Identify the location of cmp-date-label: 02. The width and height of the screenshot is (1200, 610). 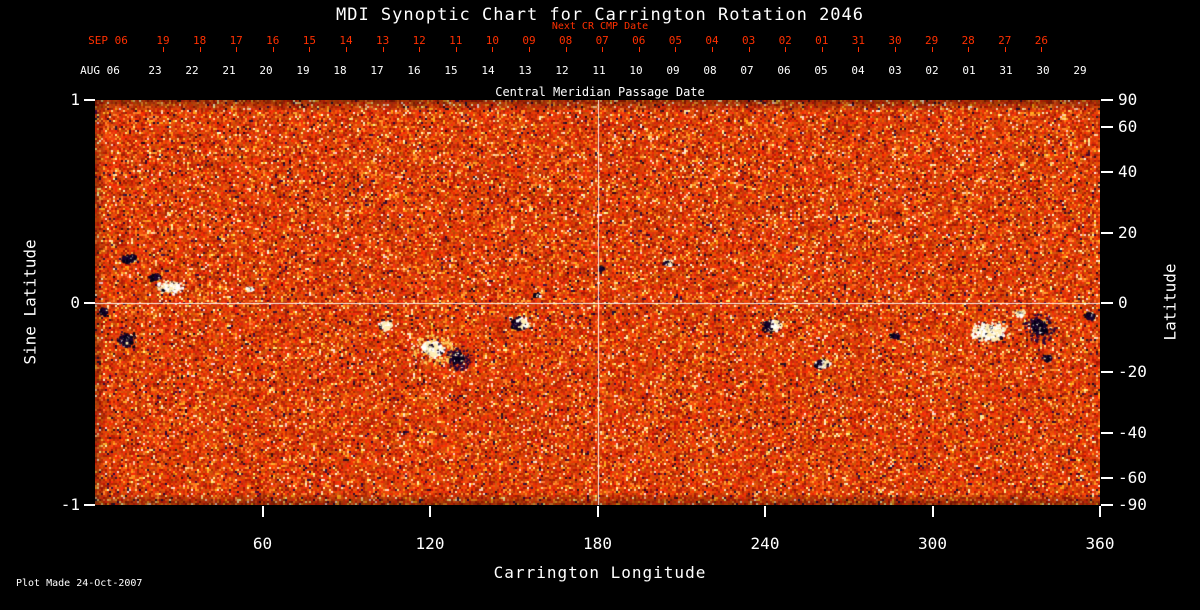
(932, 70).